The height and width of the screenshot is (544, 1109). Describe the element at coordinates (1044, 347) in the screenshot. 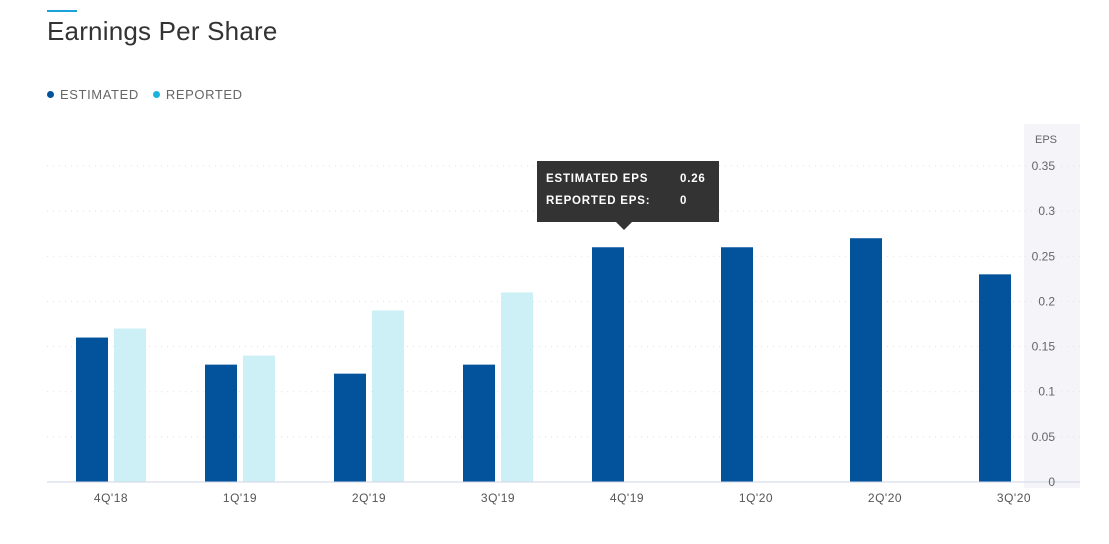

I see `y-tick-label: 0.15` at that location.